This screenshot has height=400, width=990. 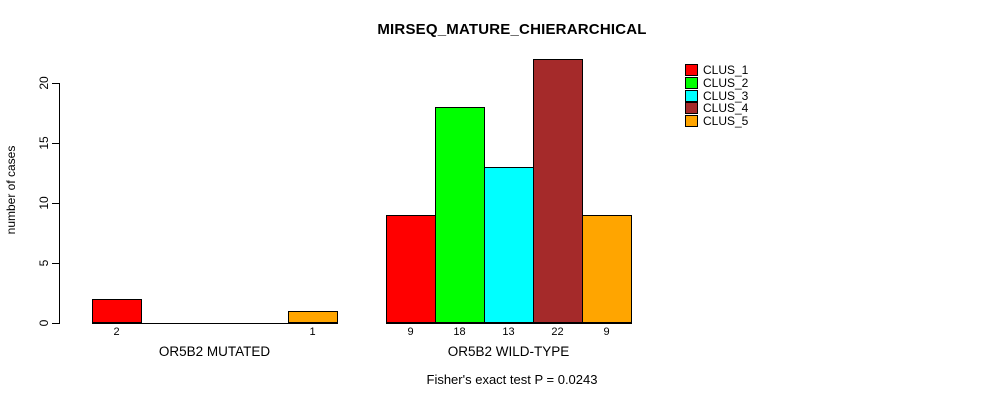 I want to click on y-axis-line, so click(x=59, y=203).